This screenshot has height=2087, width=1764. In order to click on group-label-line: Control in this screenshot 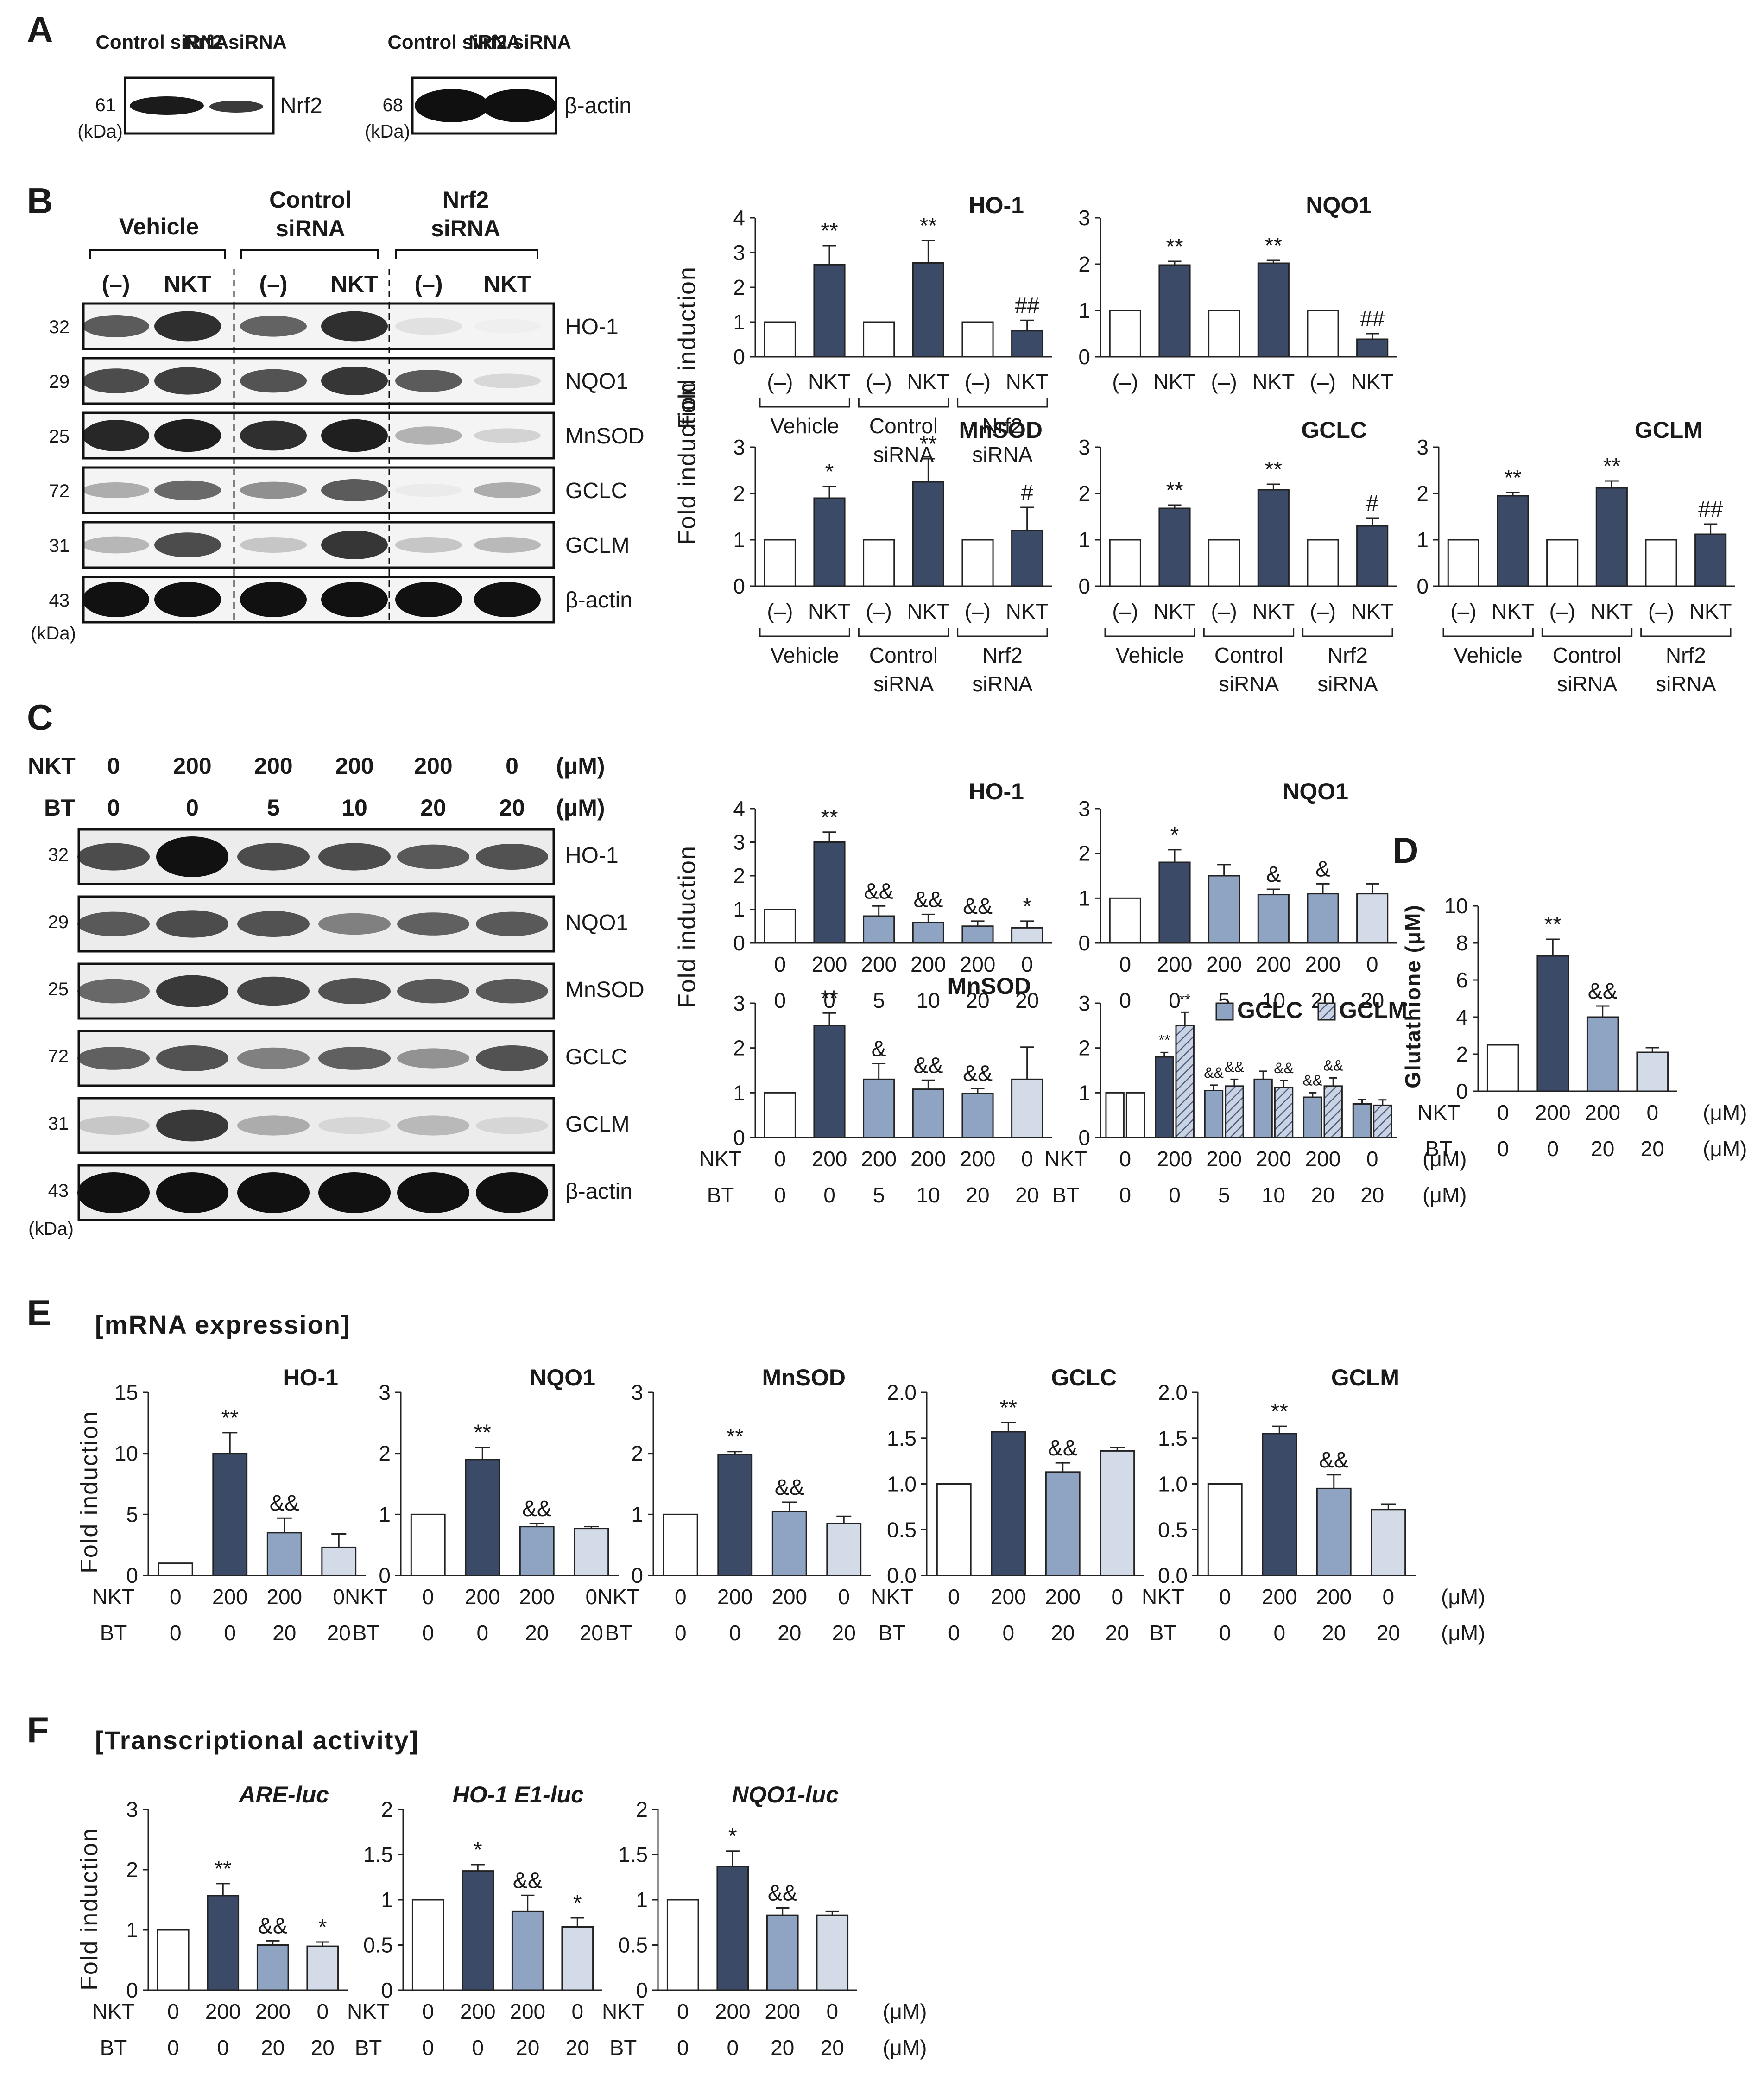, I will do `click(1587, 655)`.